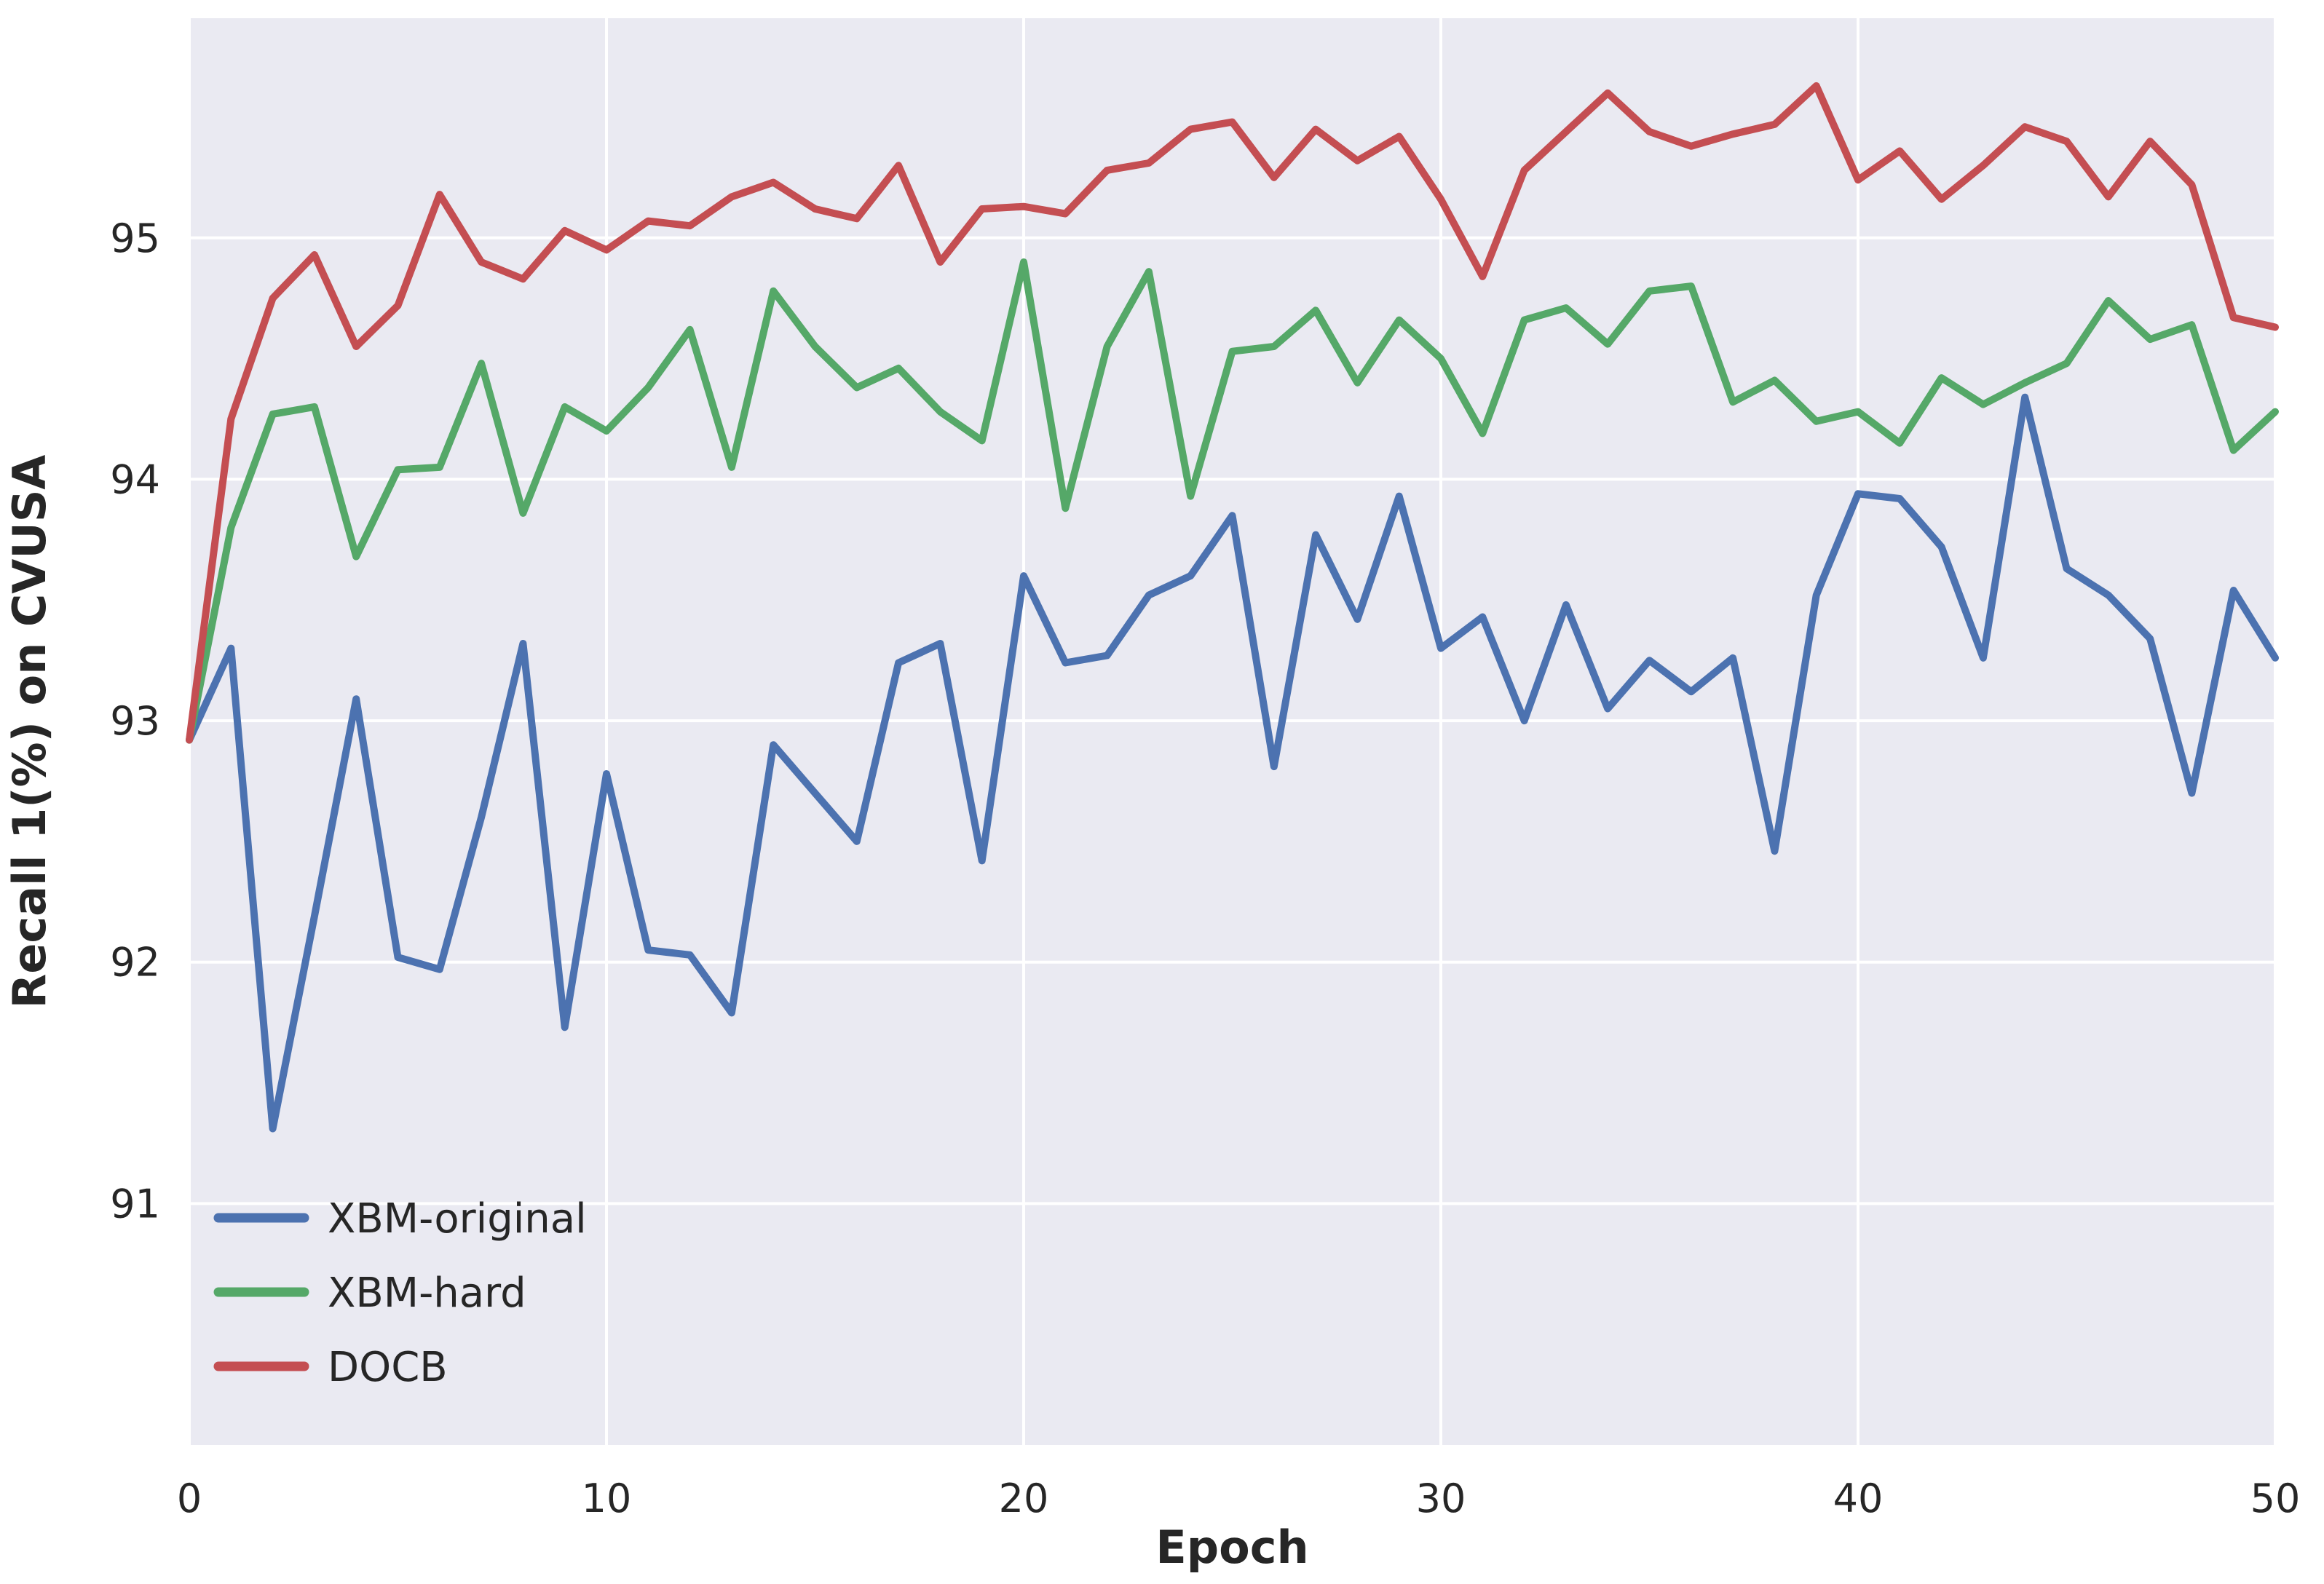 Image resolution: width=2324 pixels, height=1584 pixels. Describe the element at coordinates (190, 1498) in the screenshot. I see `x-tick-label: 0` at that location.